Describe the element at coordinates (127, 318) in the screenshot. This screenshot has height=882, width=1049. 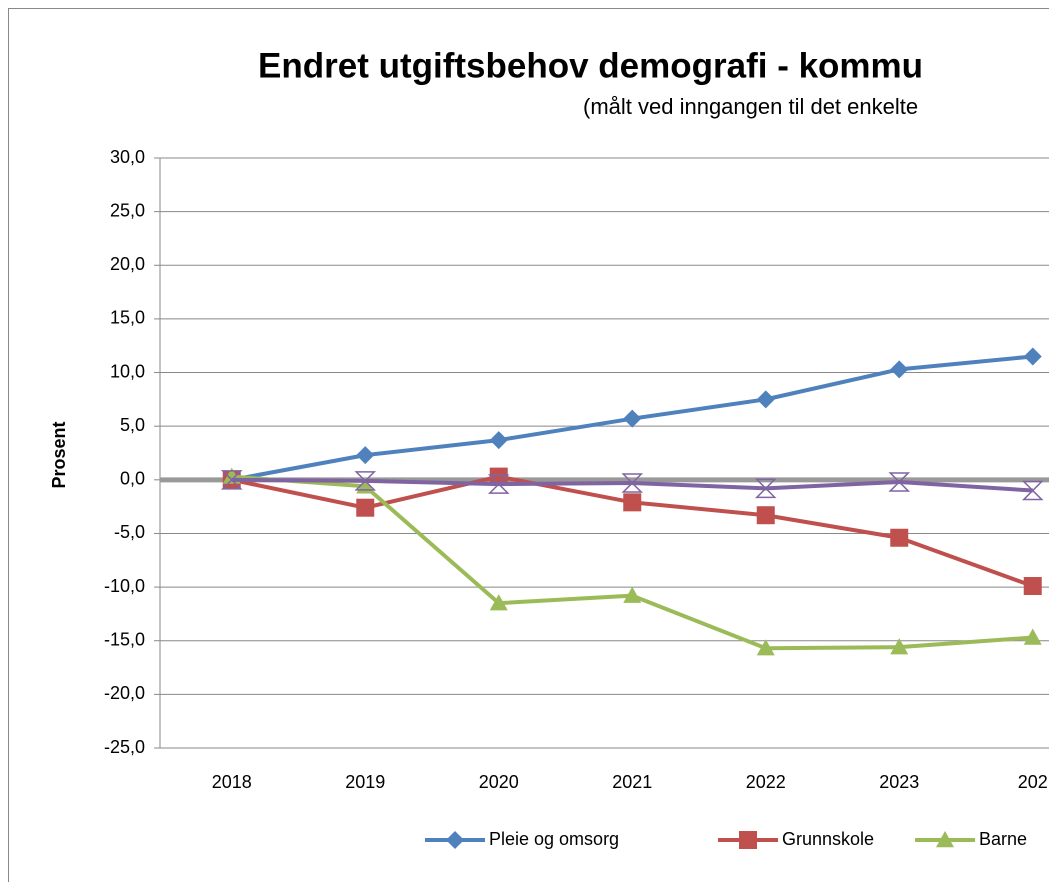
I see `y-tick-label: 15,0` at that location.